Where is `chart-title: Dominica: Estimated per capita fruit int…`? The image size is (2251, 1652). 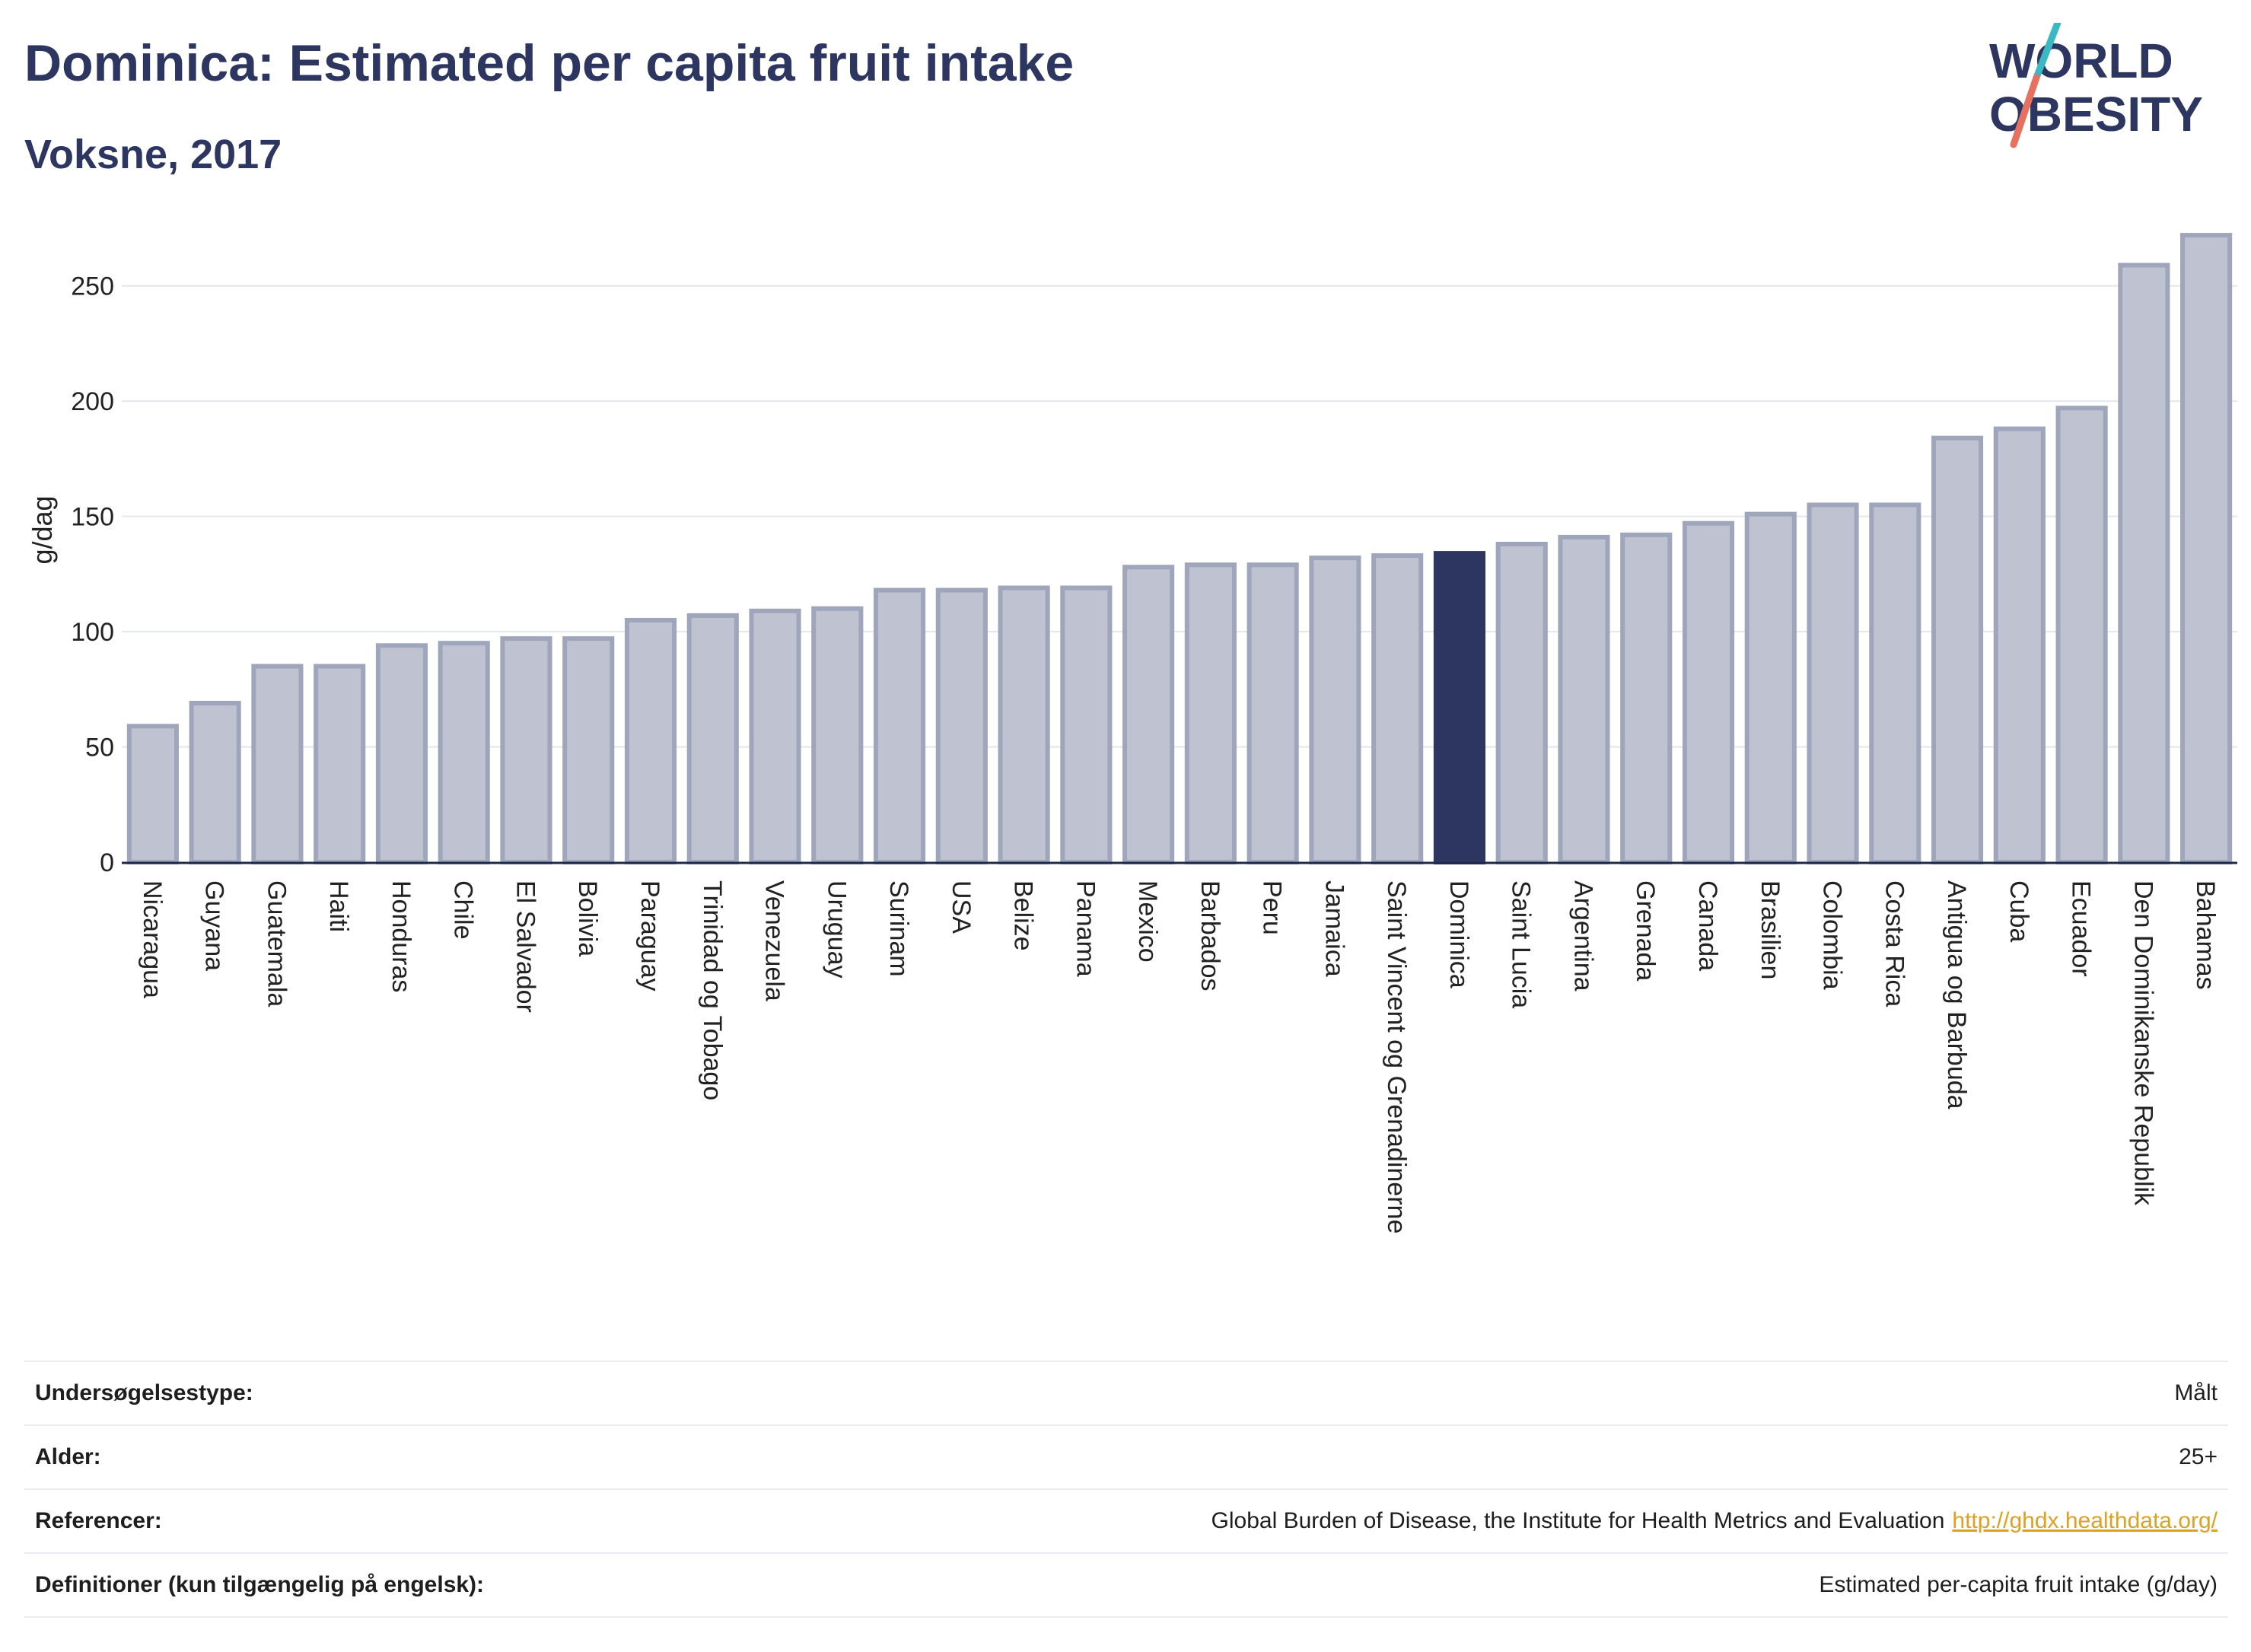
chart-title: Dominica: Estimated per capita fruit int… is located at coordinates (549, 63).